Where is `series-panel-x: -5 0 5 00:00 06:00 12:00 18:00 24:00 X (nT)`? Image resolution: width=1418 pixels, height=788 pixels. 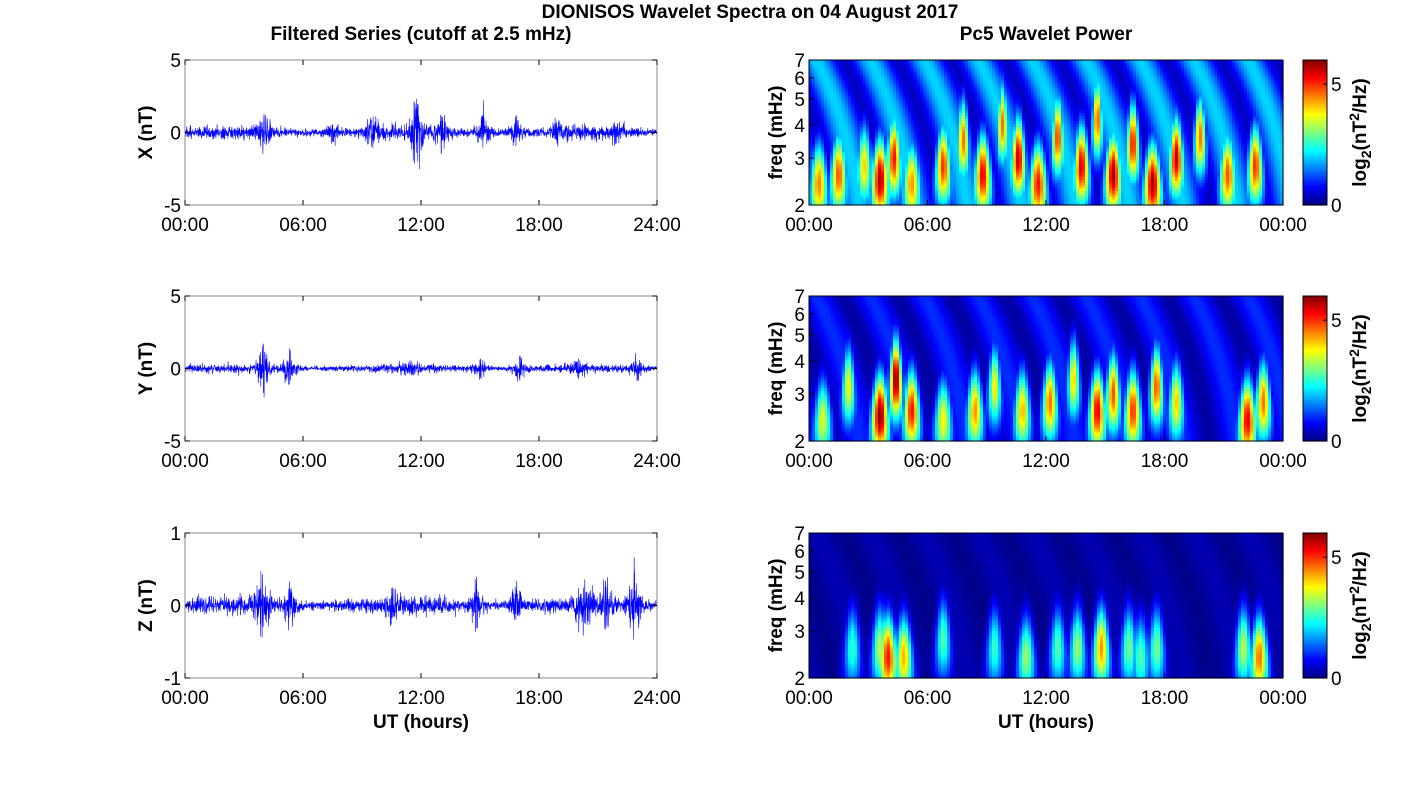
series-panel-x: -5 0 5 00:00 06:00 12:00 18:00 24:00 X (nT) is located at coordinates (408, 143).